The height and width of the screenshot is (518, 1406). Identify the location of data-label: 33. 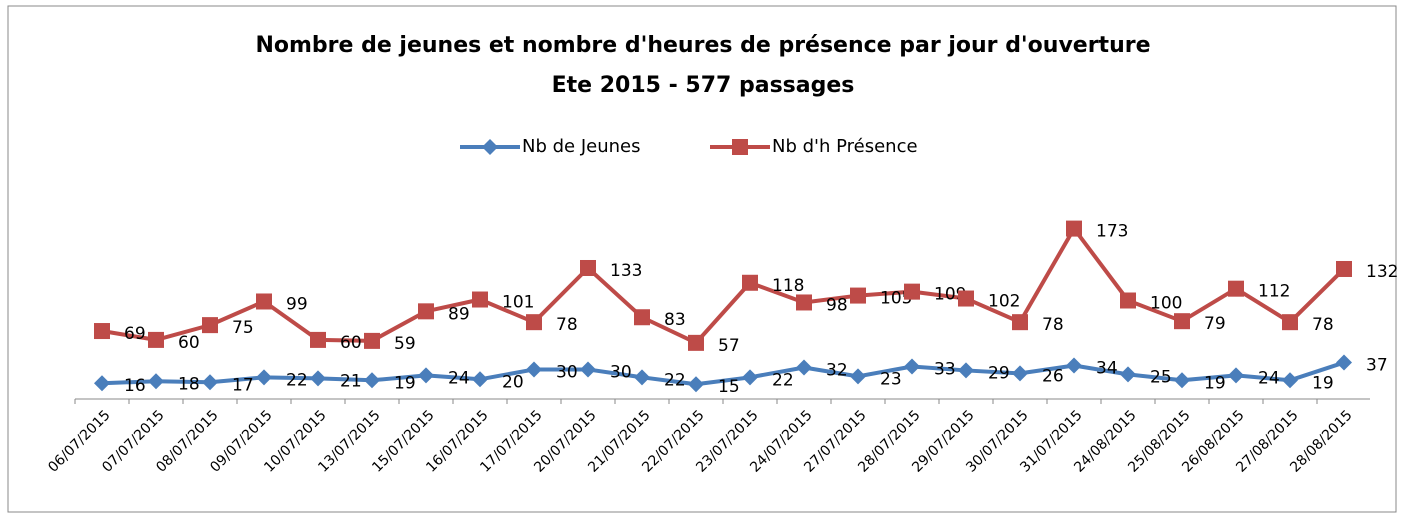
(945, 369).